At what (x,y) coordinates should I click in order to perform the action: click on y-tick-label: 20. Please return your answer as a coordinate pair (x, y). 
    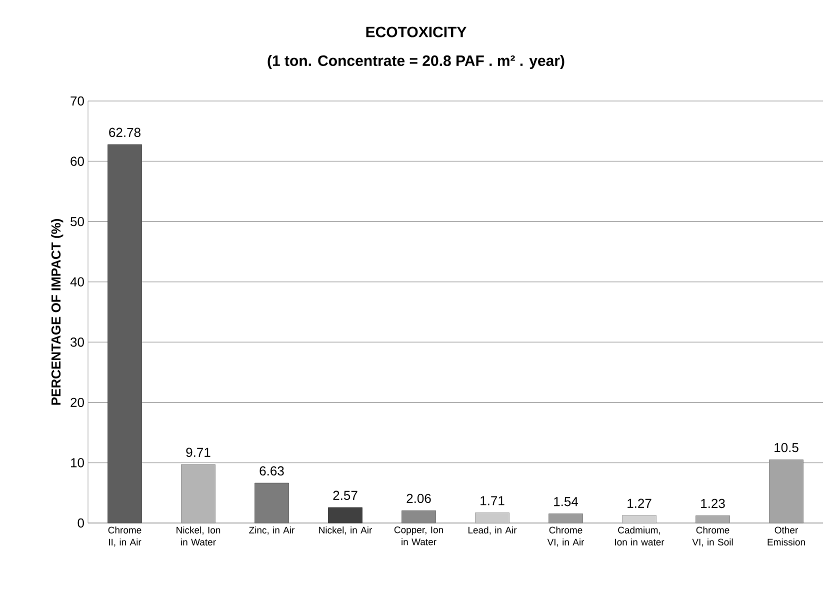
    Looking at the image, I should click on (77, 403).